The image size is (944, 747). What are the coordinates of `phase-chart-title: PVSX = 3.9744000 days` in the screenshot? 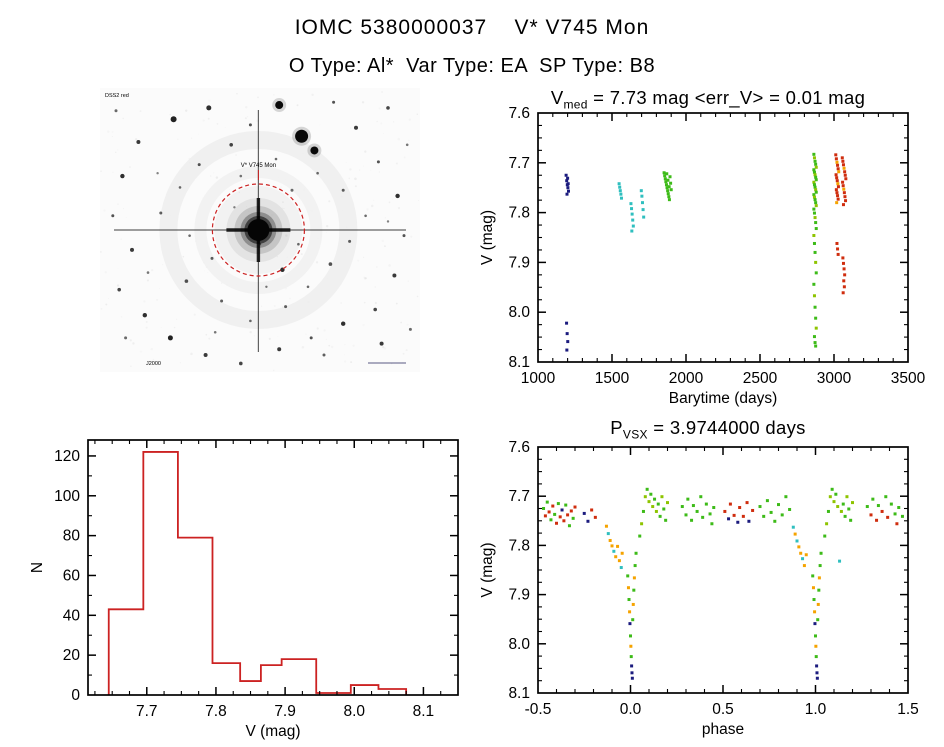 It's located at (708, 429).